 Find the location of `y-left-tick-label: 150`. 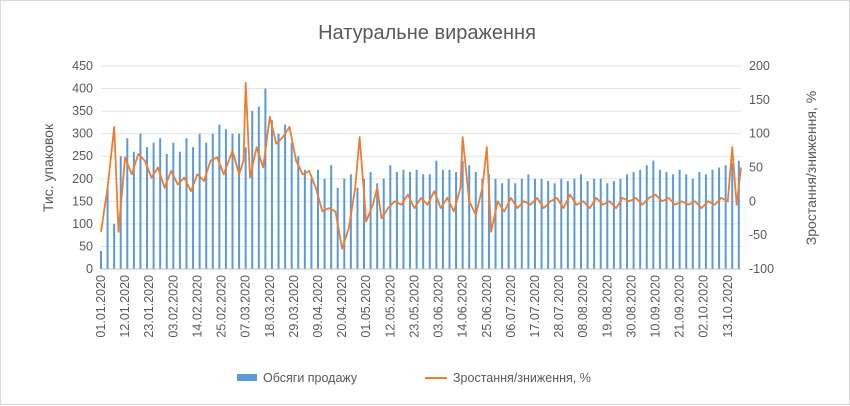

y-left-tick-label: 150 is located at coordinates (82, 201).